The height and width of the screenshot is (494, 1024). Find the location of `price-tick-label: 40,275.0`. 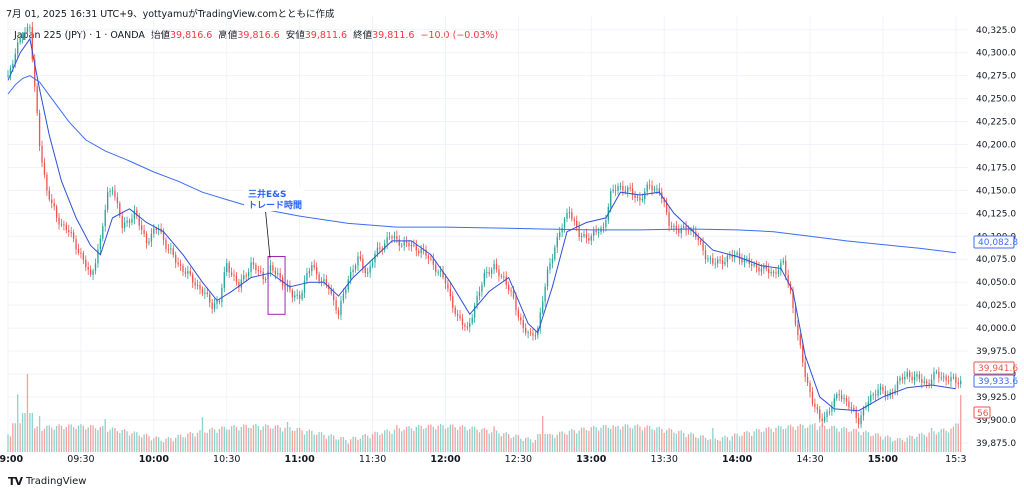

price-tick-label: 40,275.0 is located at coordinates (996, 77).